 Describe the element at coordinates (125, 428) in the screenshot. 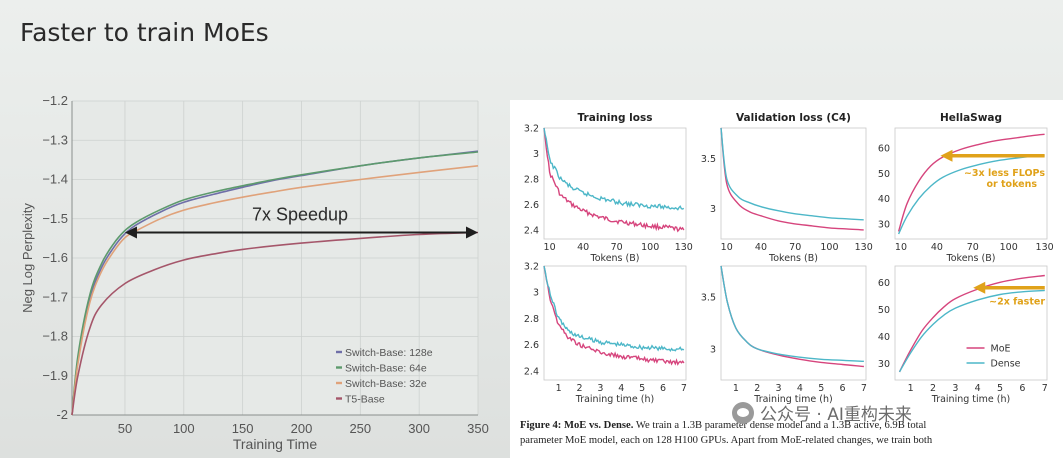

I see `main-x-tick-label: 50` at that location.